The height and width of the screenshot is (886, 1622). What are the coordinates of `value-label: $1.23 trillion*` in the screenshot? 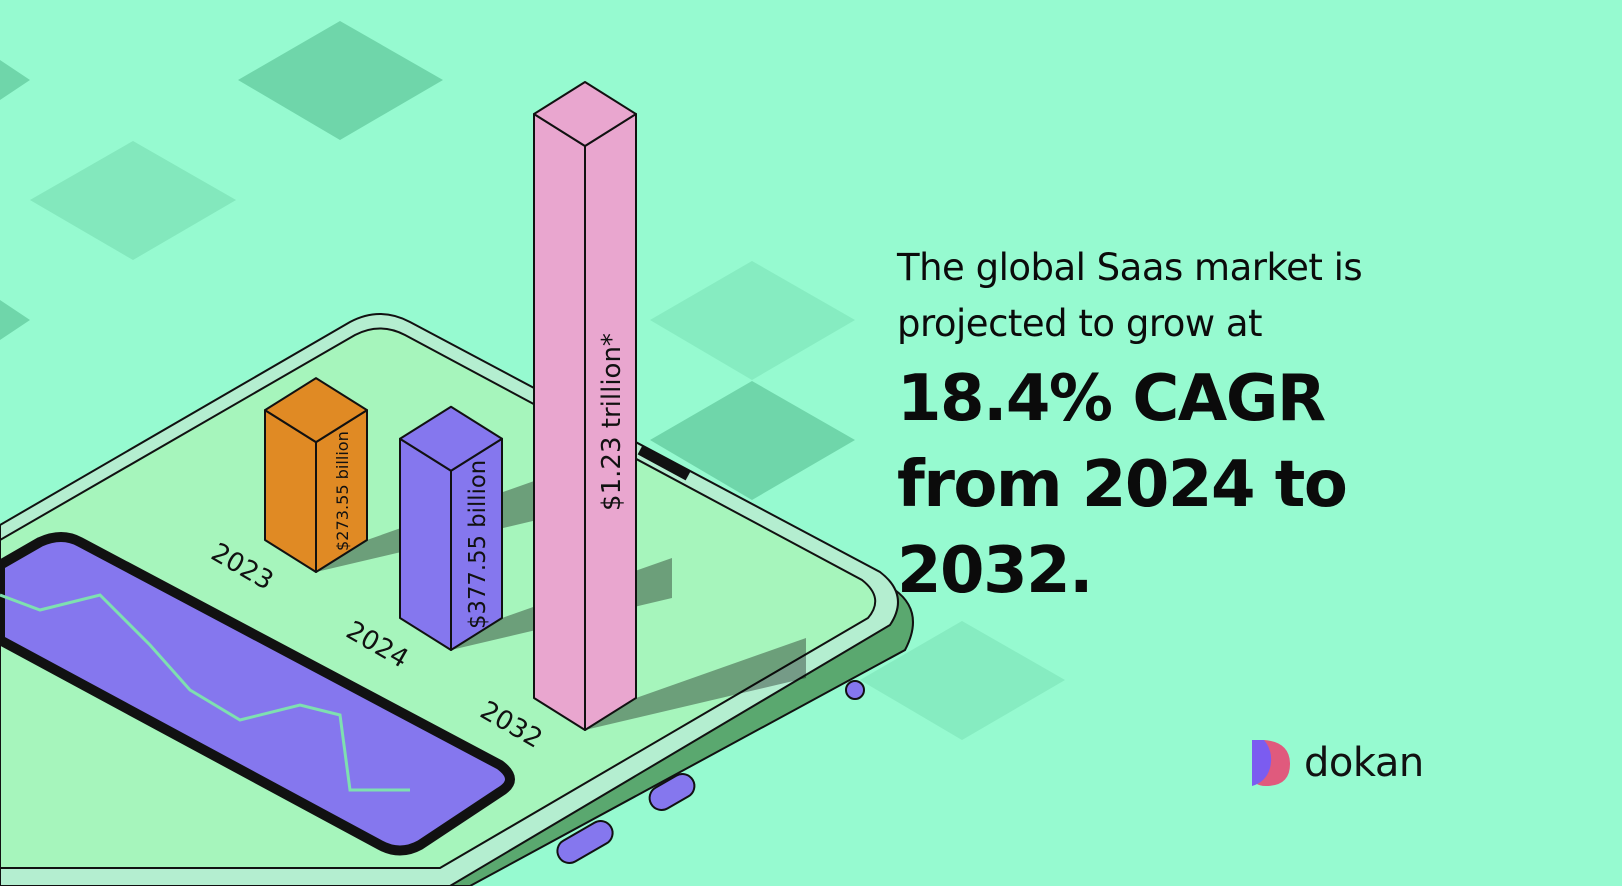 It's located at (612, 422).